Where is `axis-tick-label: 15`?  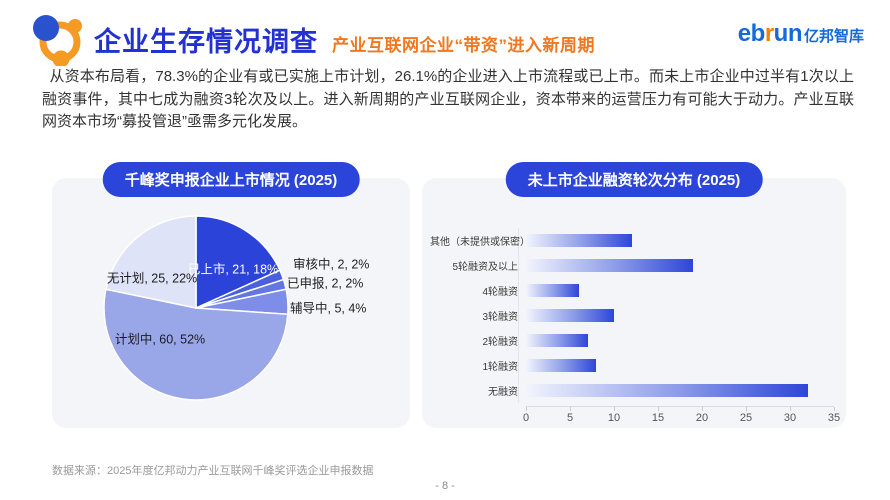 axis-tick-label: 15 is located at coordinates (658, 418).